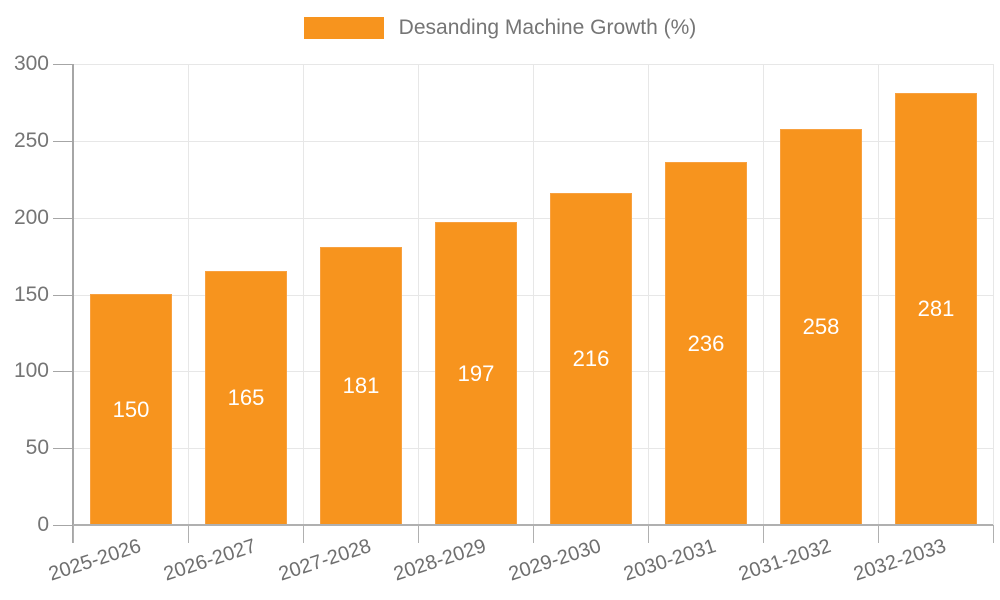  What do you see at coordinates (31, 294) in the screenshot?
I see `y-axis-tick-label: 150` at bounding box center [31, 294].